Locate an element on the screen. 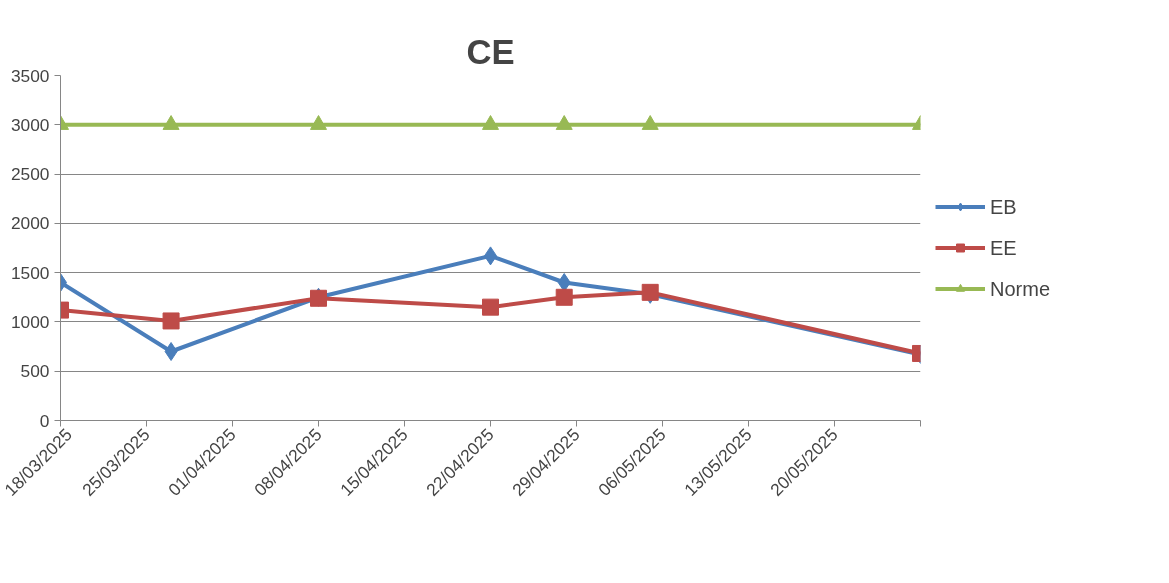  legend-label: EB is located at coordinates (1003, 206).